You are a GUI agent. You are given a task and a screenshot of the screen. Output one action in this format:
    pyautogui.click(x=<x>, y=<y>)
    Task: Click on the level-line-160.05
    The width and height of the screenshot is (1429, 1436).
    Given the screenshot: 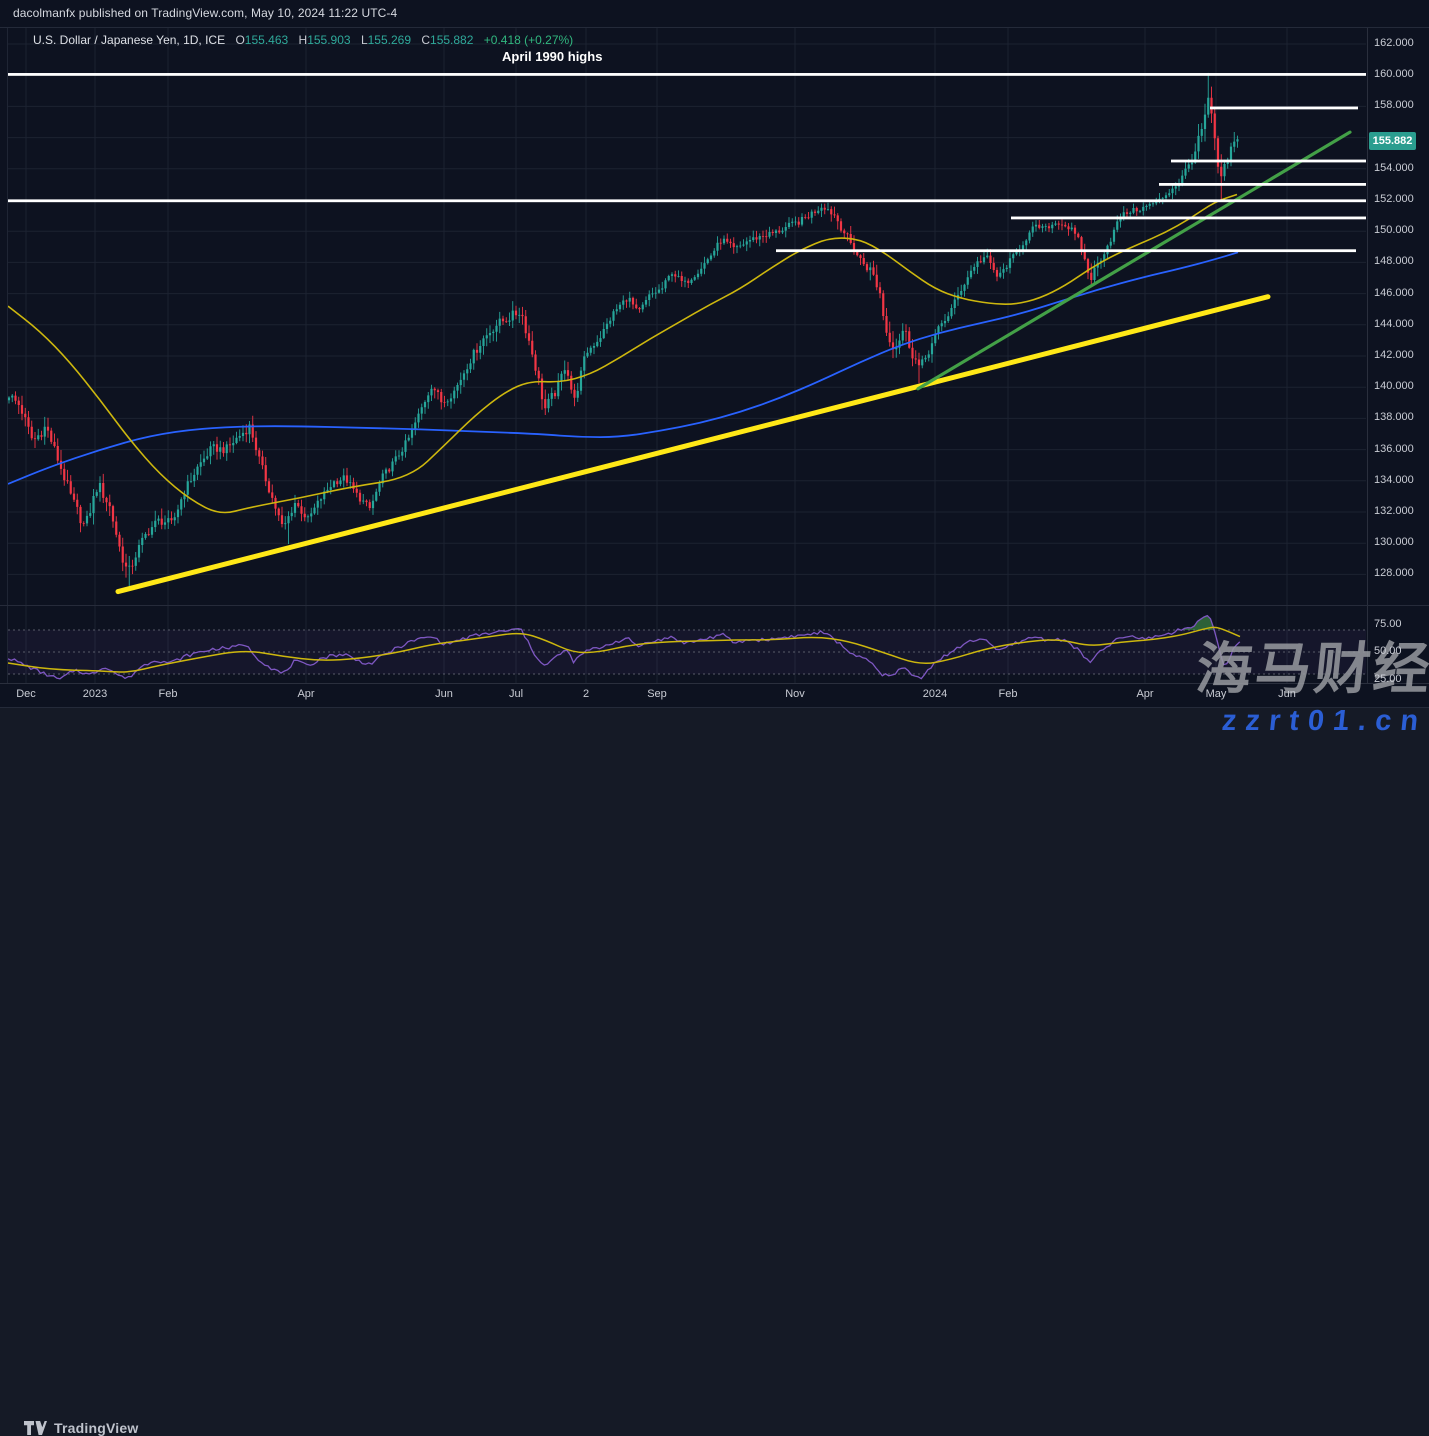 What is the action you would take?
    pyautogui.click(x=687, y=74)
    